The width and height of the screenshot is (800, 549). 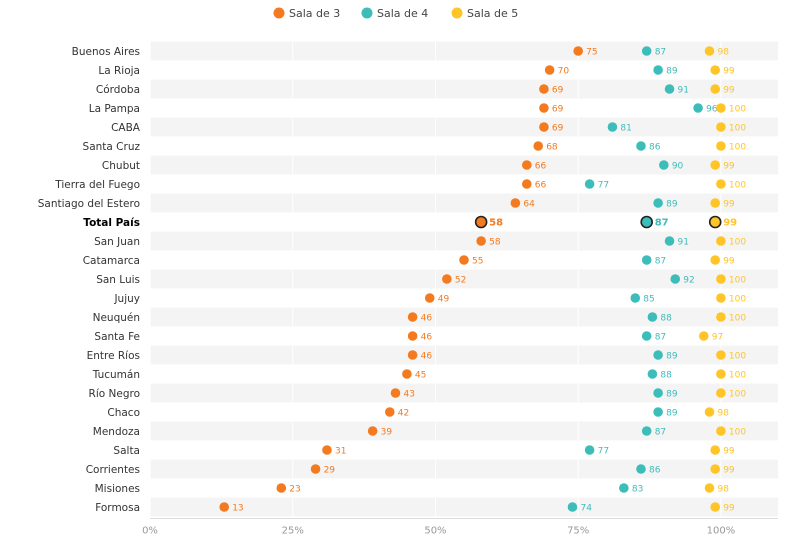 I want to click on data-label: 31, so click(x=340, y=452).